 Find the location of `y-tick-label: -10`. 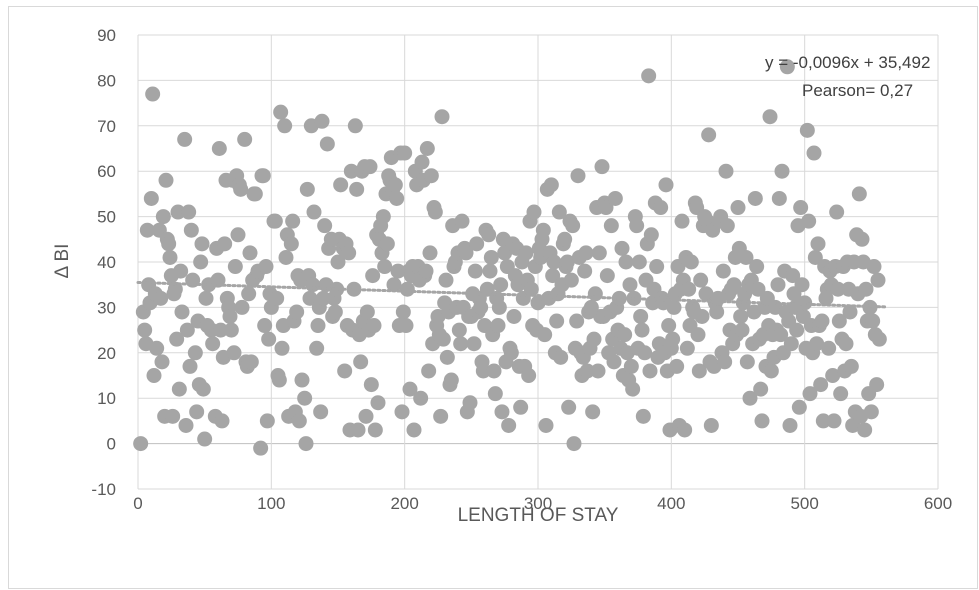

y-tick-label: -10 is located at coordinates (103, 489).